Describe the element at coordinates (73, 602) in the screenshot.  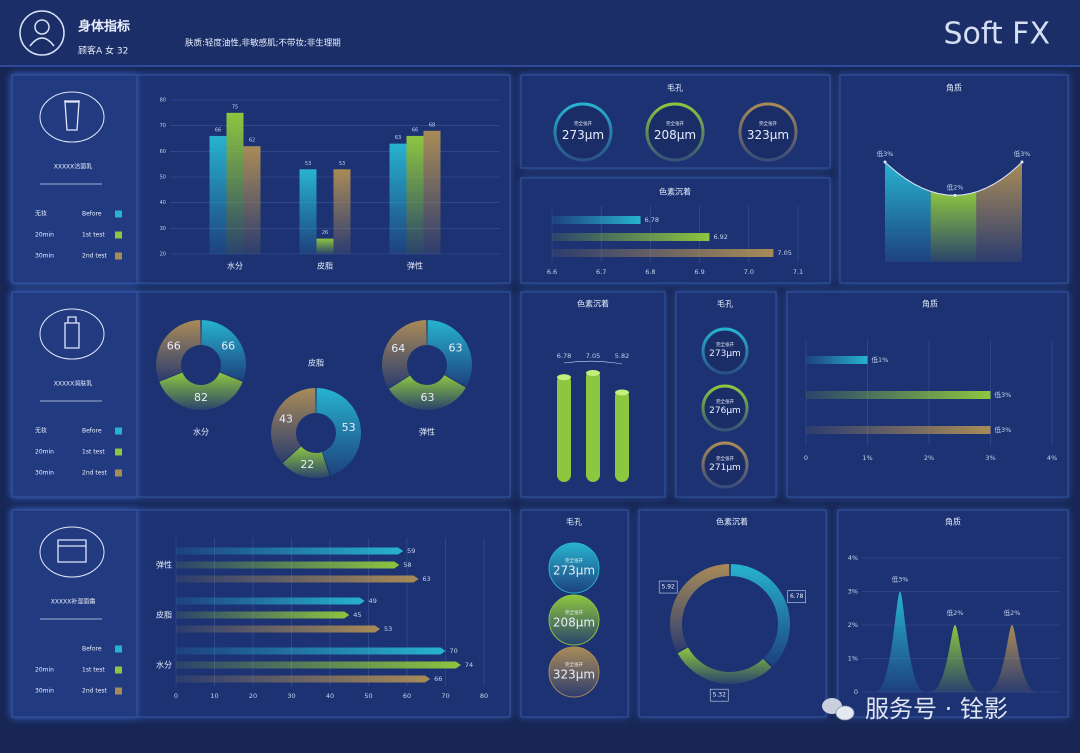
I see `product-name: XXXXX补湿面霜` at that location.